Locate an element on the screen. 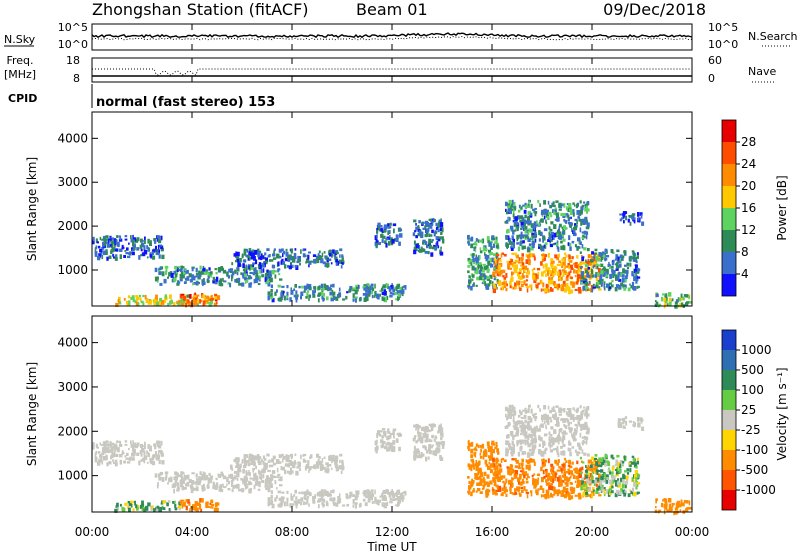 The width and height of the screenshot is (800, 554). colorbar-tick-label: -500 is located at coordinates (754, 470).